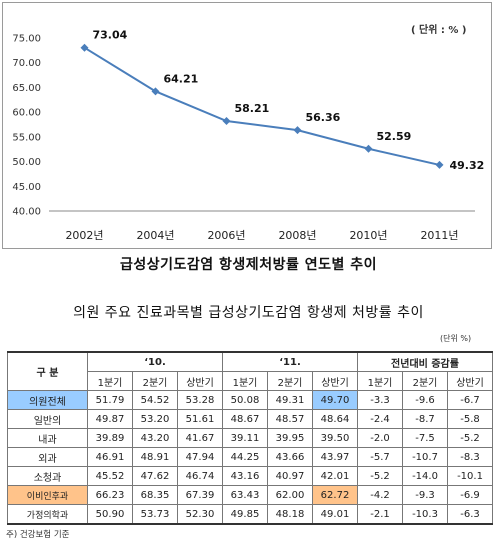  What do you see at coordinates (155, 361) in the screenshot?
I see `group-header-2010: ‘10.` at bounding box center [155, 361].